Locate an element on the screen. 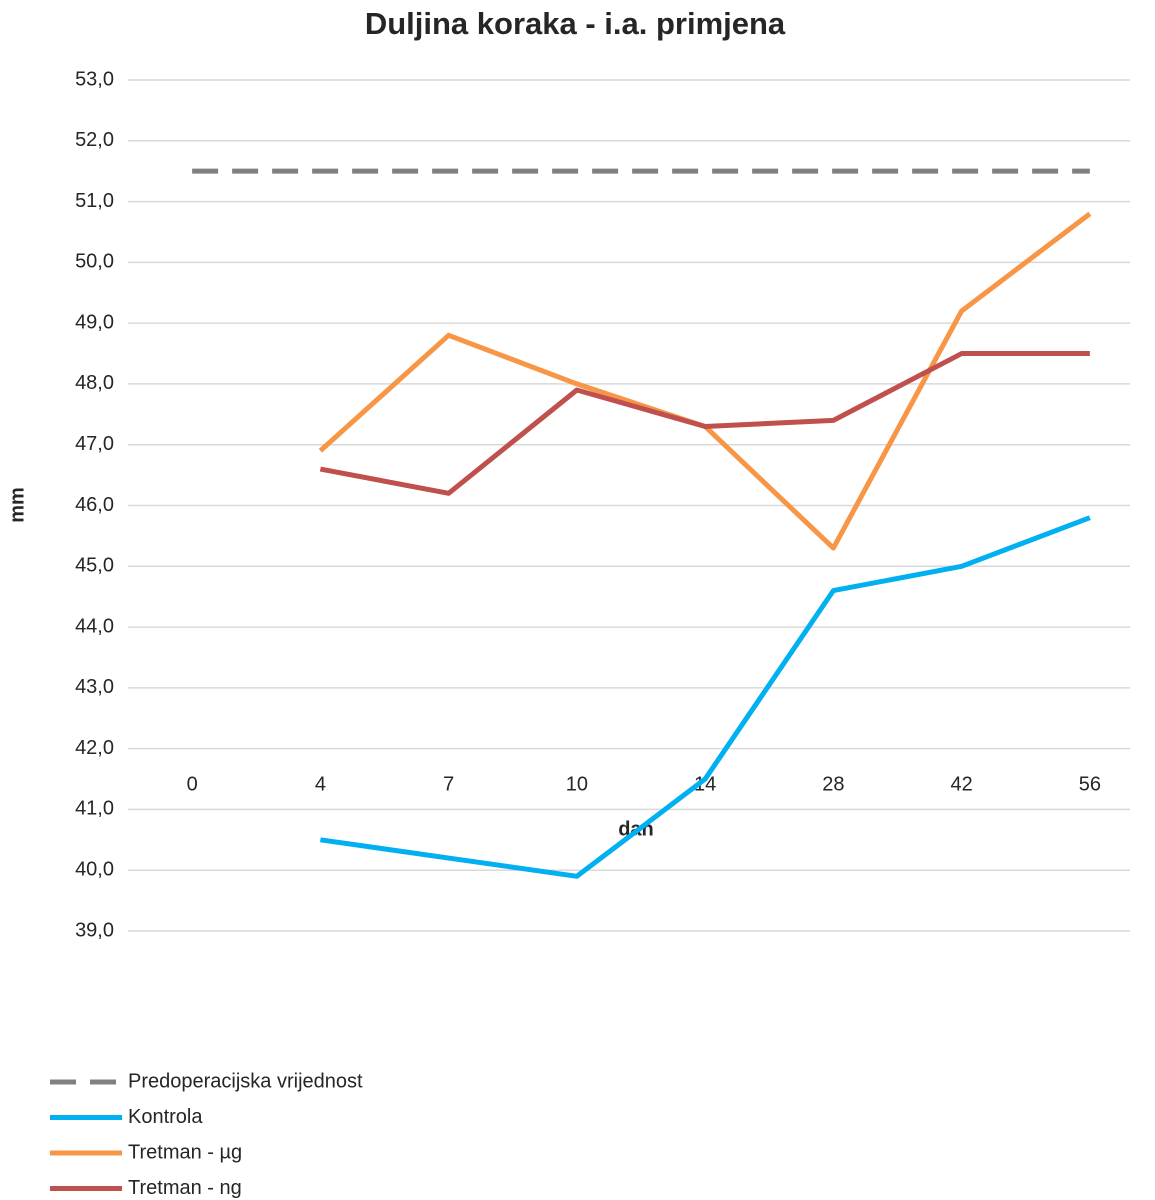 This screenshot has height=1200, width=1155. y-tick-label: 46,0 is located at coordinates (94, 505).